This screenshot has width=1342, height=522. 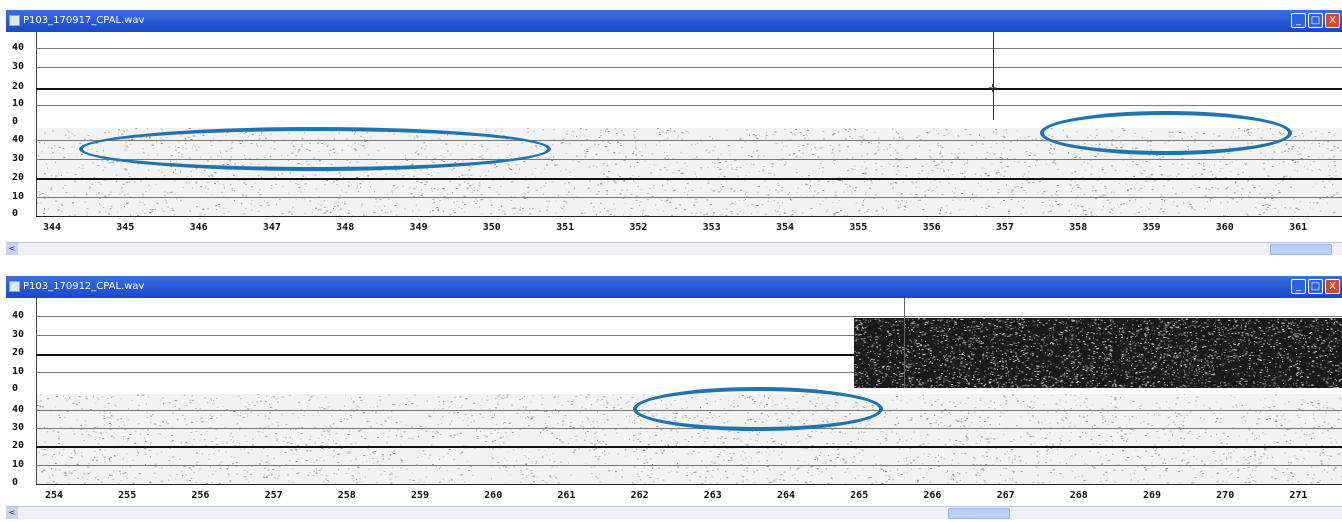 I want to click on x-tick-label: 255, so click(x=127, y=495).